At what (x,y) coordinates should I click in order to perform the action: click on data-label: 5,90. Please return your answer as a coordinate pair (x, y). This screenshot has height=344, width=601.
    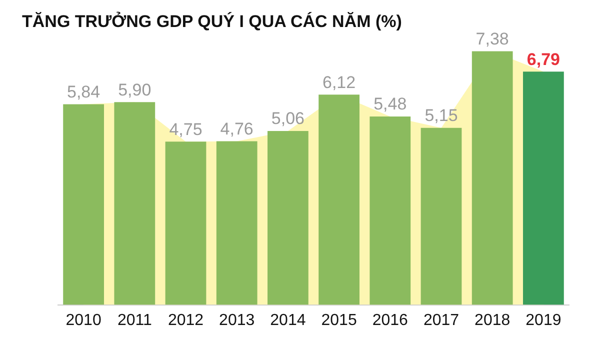
    Looking at the image, I should click on (135, 90).